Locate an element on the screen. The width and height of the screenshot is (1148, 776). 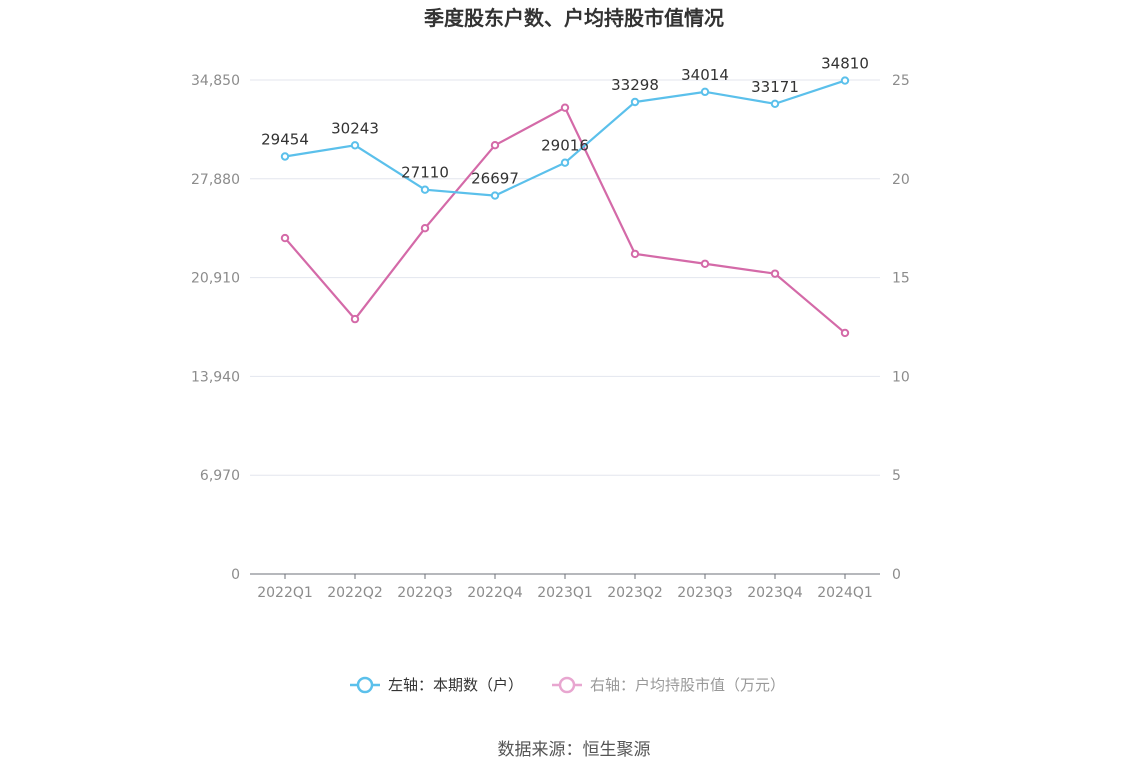
left-tick-label: 6,970 is located at coordinates (220, 476).